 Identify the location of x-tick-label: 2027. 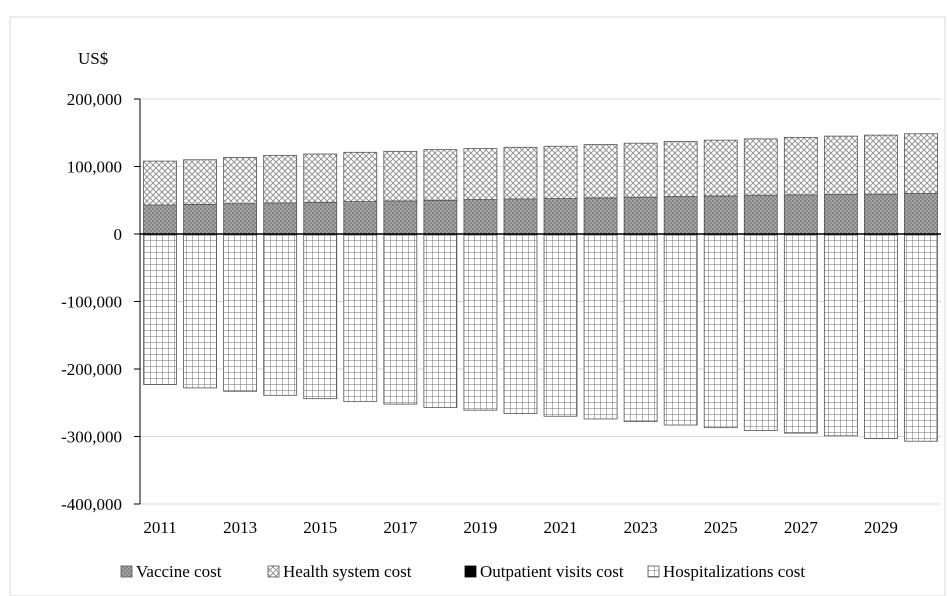
(801, 527).